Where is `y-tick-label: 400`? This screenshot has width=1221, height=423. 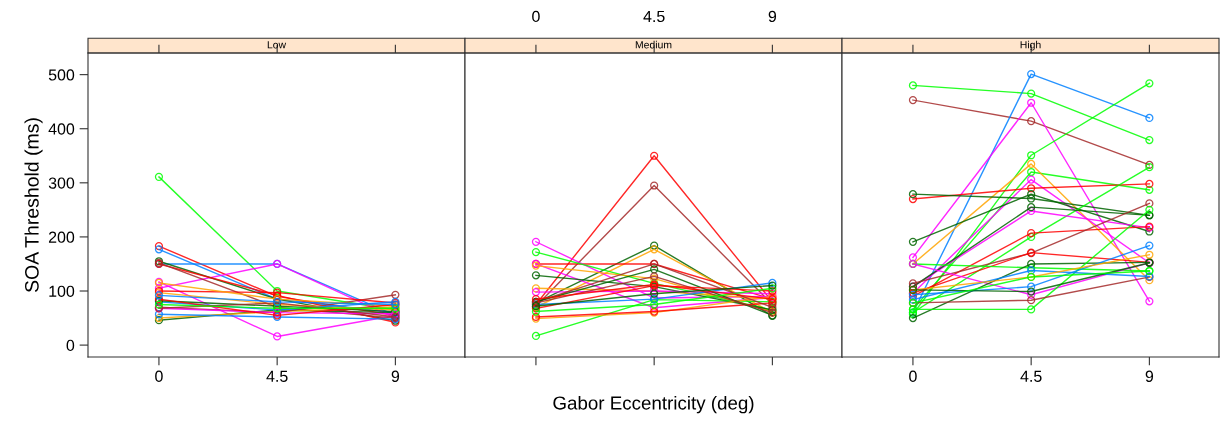
y-tick-label: 400 is located at coordinates (61, 129).